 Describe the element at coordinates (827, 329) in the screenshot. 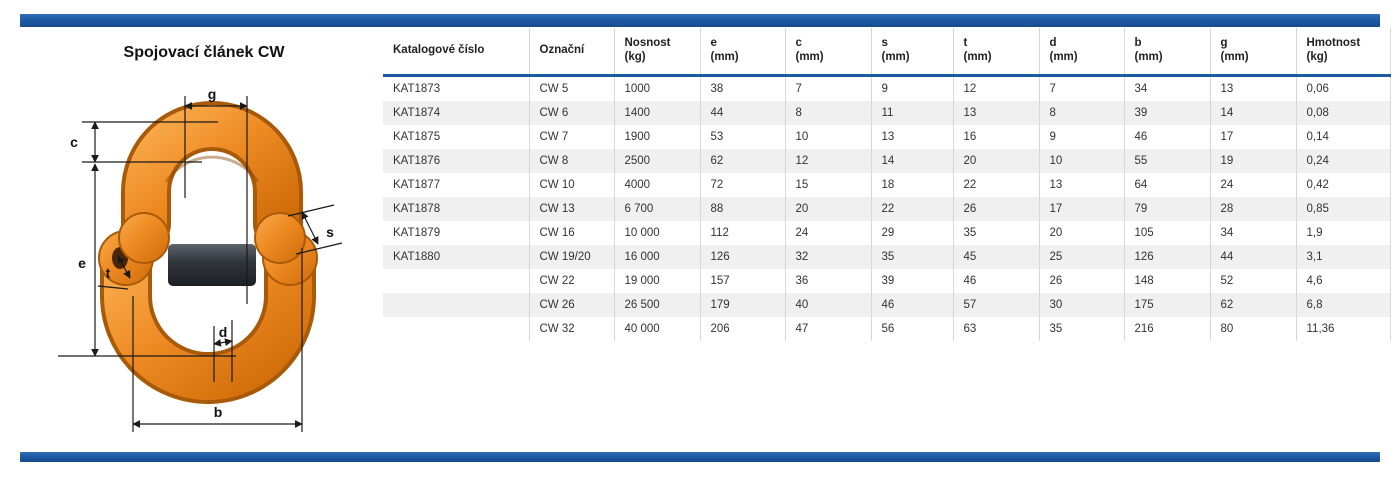

I see `table-cell: 47` at that location.